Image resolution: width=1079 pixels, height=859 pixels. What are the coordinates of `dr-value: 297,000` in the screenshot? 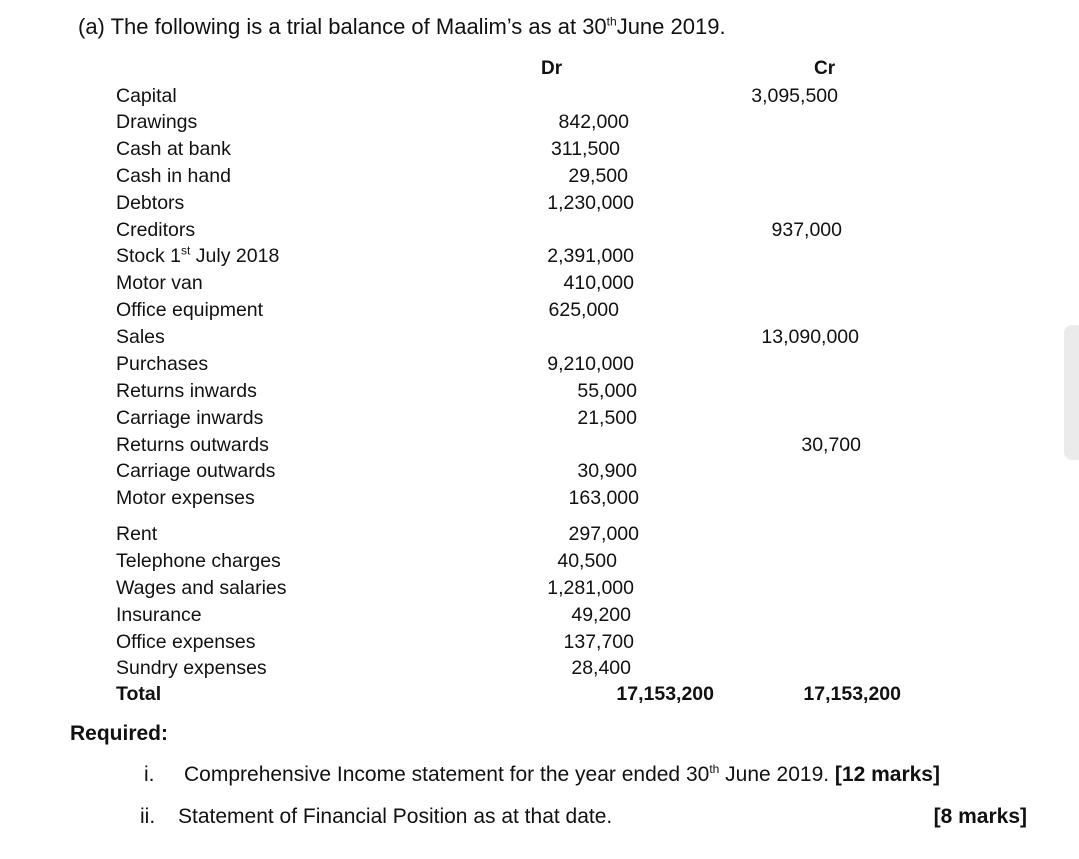 It's located at (604, 534).